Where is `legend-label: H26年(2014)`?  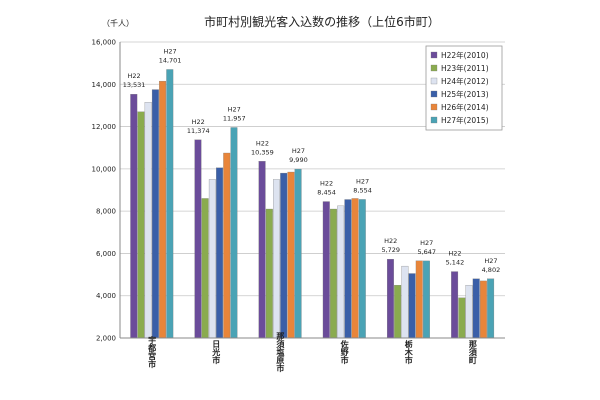
legend-label: H26年(2014) is located at coordinates (465, 107).